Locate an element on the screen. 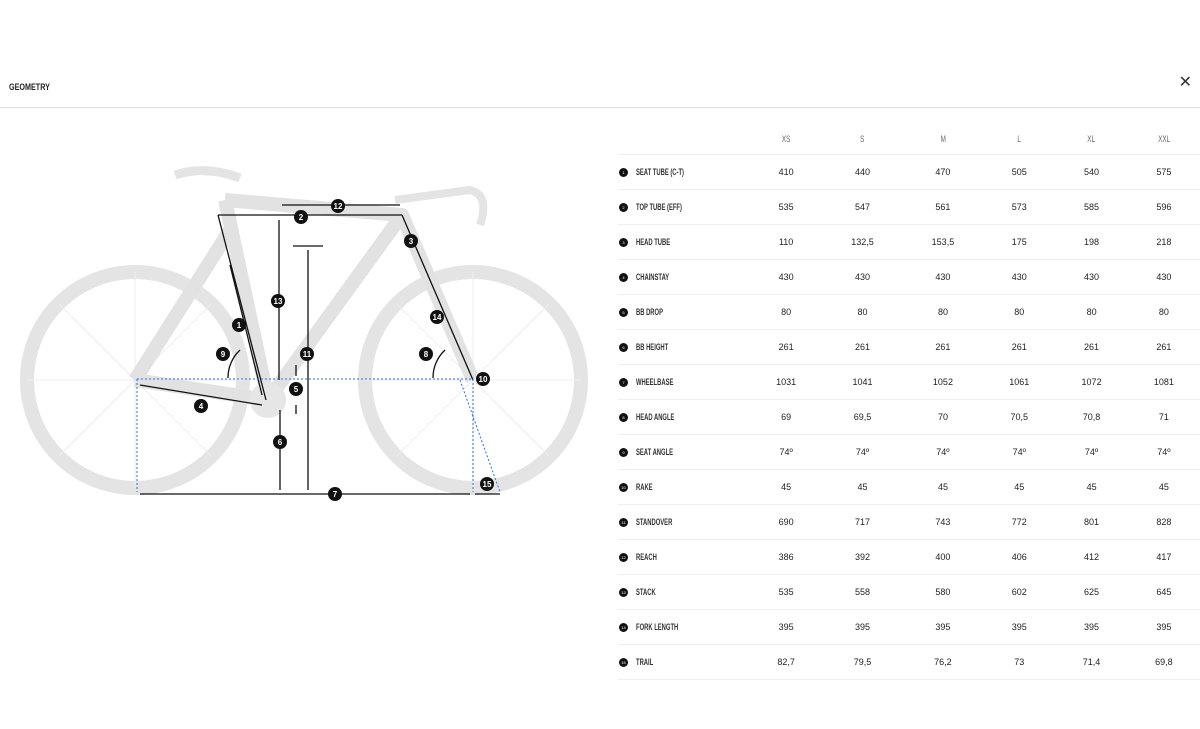 The image size is (1200, 729). row-number-badge: 7 is located at coordinates (623, 382).